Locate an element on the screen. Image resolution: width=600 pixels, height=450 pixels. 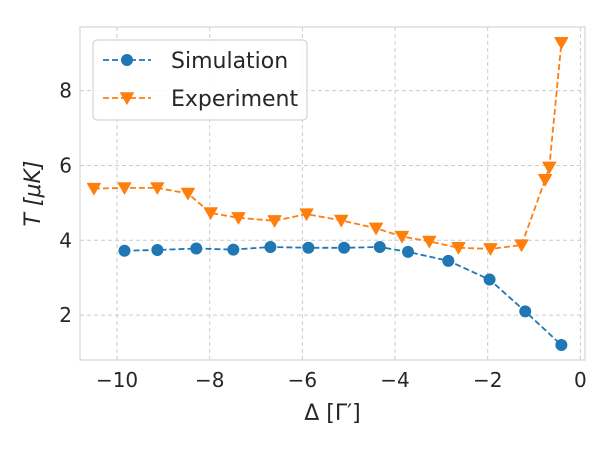
y-tick-label: 8 is located at coordinates (65, 91).